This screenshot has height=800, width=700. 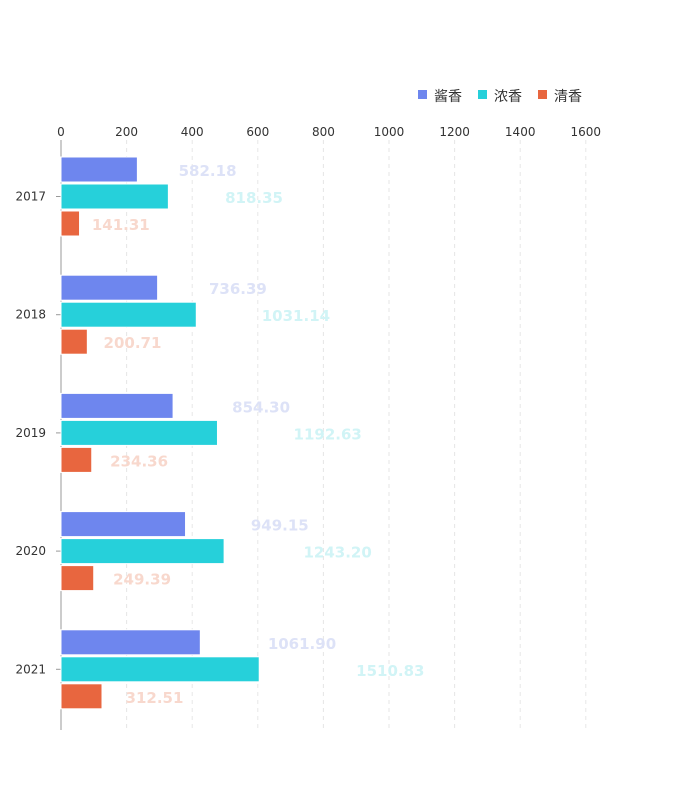 What do you see at coordinates (448, 97) in the screenshot?
I see `legend-label-1: 酱香` at bounding box center [448, 97].